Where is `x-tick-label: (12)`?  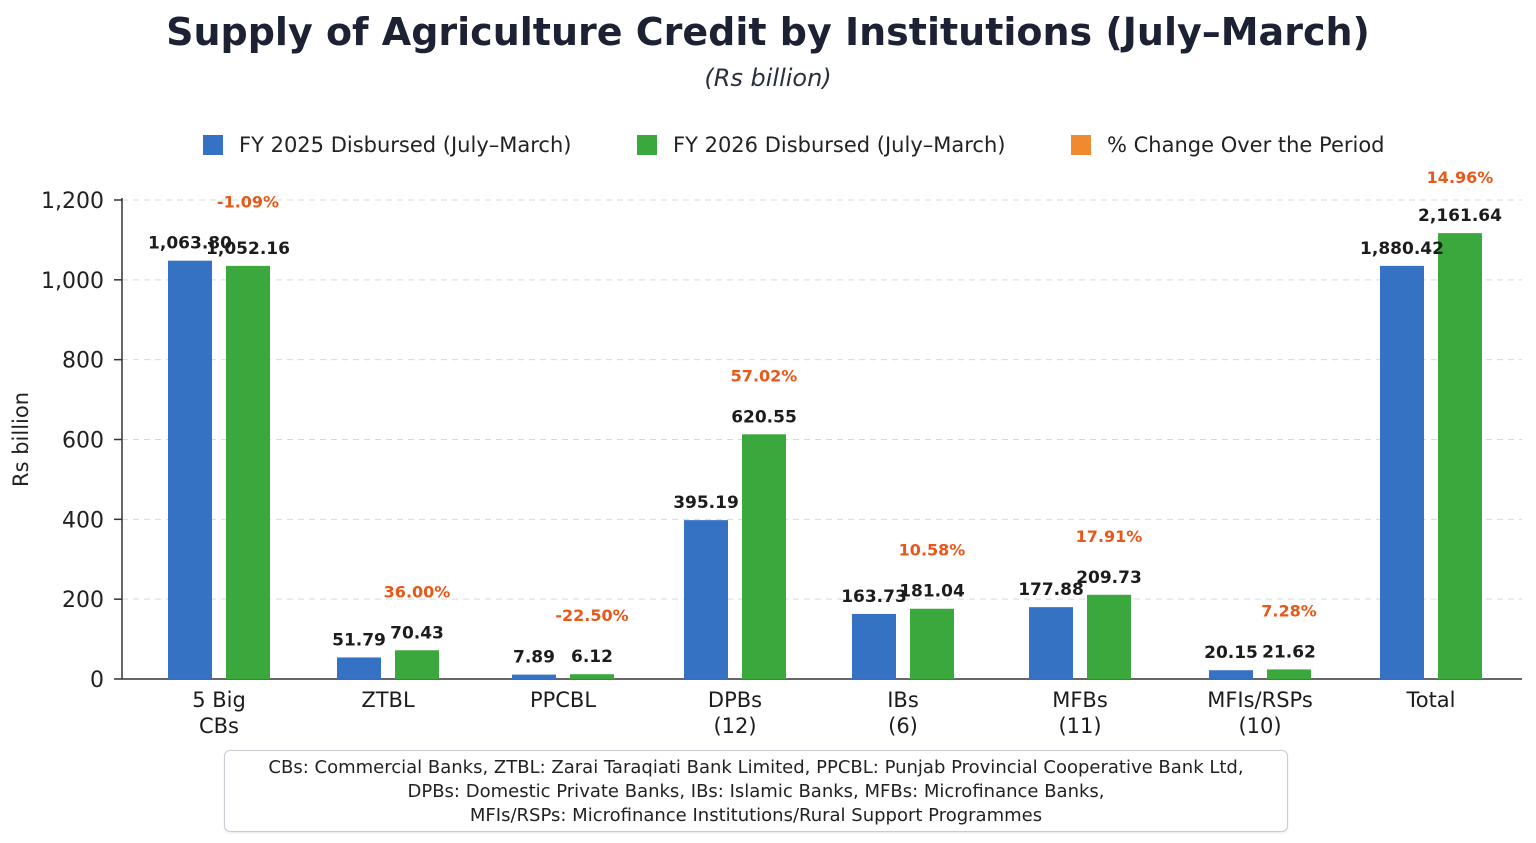 x-tick-label: (12) is located at coordinates (734, 726).